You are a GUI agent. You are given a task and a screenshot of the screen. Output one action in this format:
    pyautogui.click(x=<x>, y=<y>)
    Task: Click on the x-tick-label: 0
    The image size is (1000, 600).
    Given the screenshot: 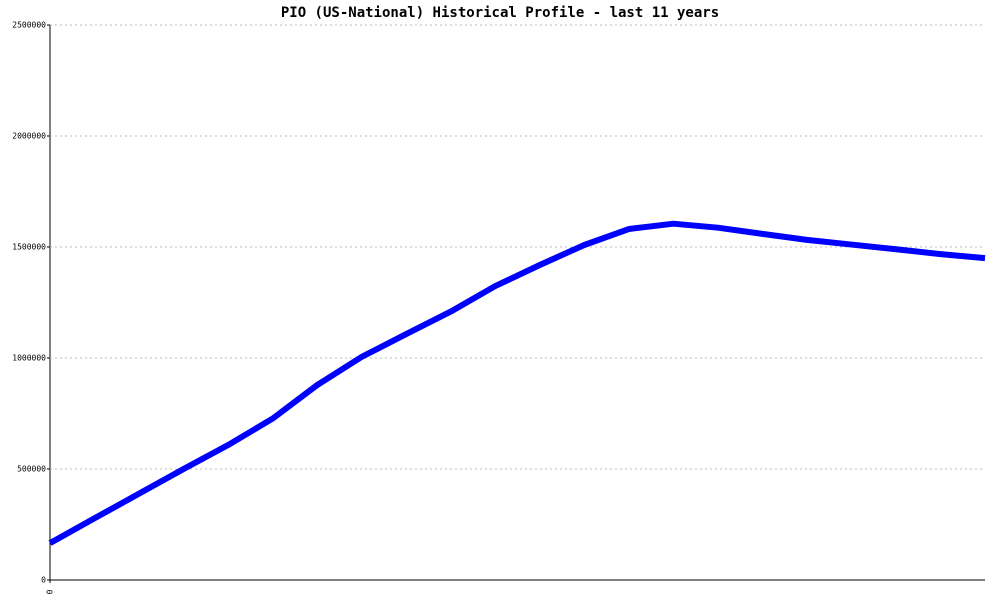 What is the action you would take?
    pyautogui.click(x=50, y=591)
    